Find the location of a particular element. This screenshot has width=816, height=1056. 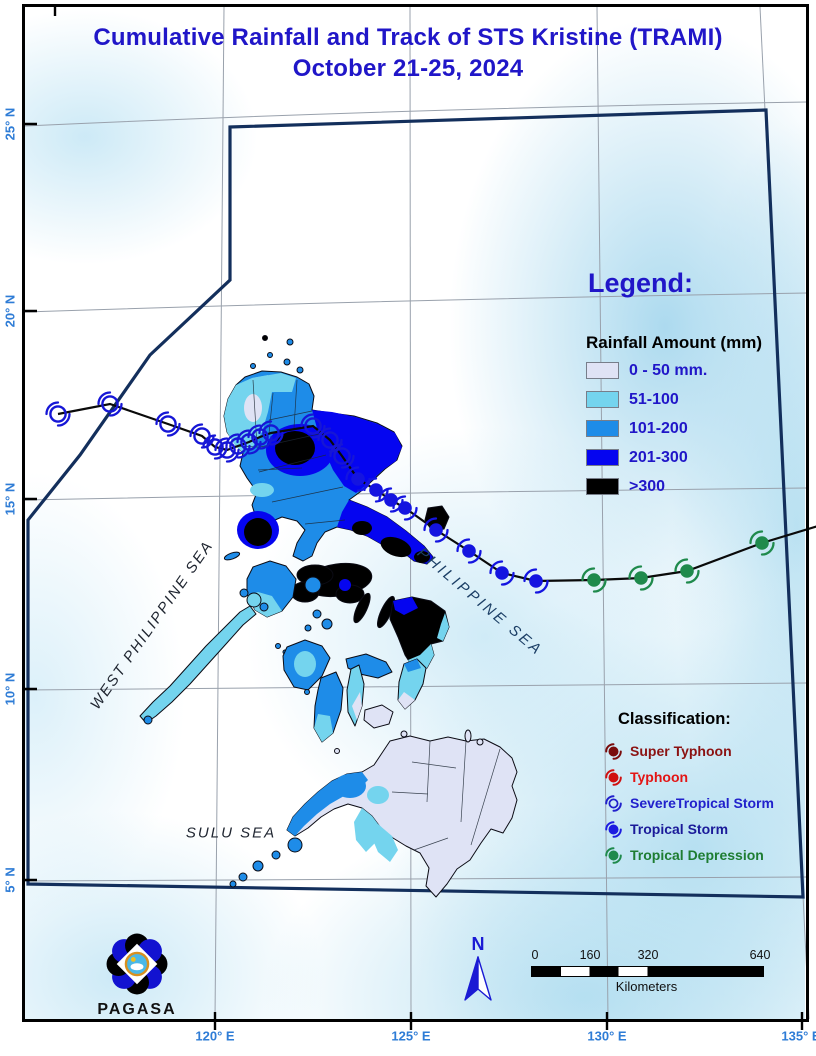

classification-heading: Classification: is located at coordinates (674, 719).